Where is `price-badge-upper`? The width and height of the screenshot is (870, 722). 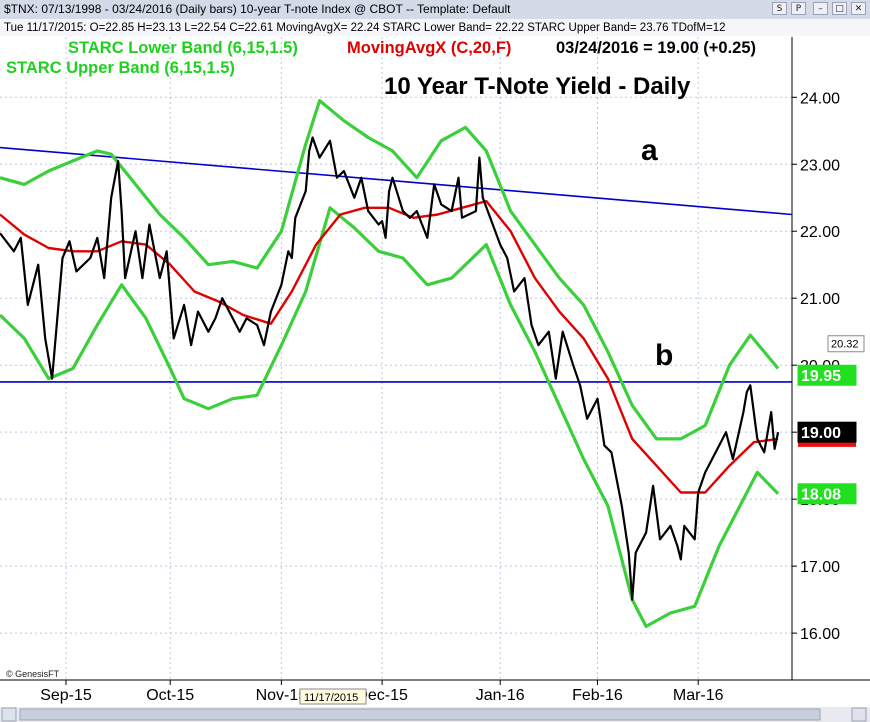
price-badge-upper is located at coordinates (827, 375).